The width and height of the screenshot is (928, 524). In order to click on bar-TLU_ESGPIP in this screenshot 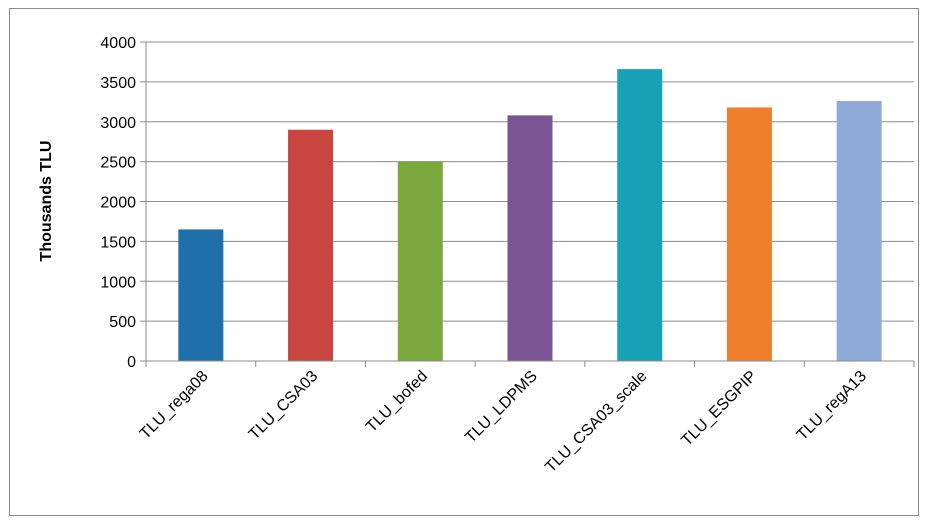, I will do `click(749, 234)`.